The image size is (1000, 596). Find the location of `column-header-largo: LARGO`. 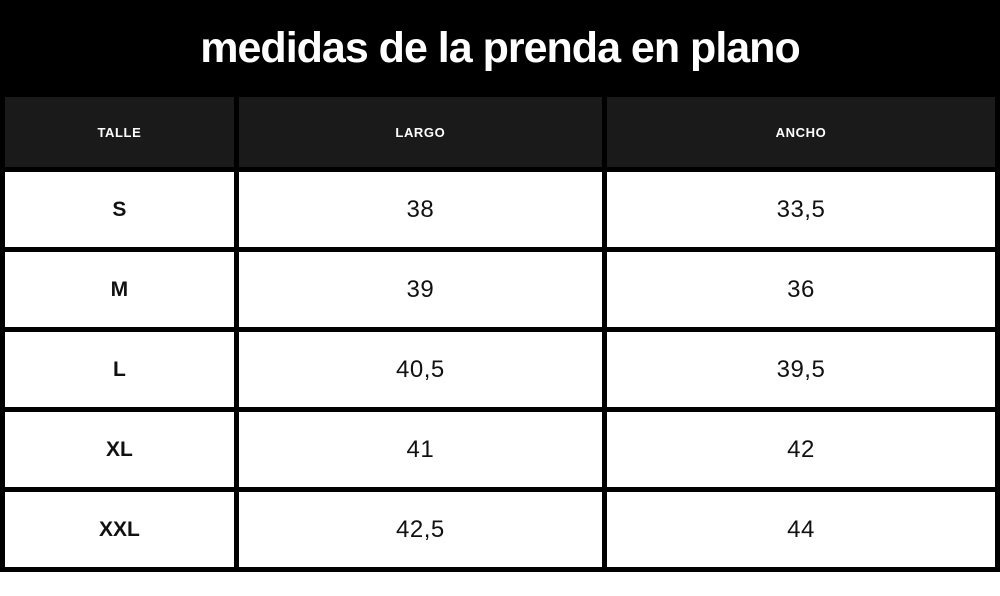

column-header-largo: LARGO is located at coordinates (420, 134).